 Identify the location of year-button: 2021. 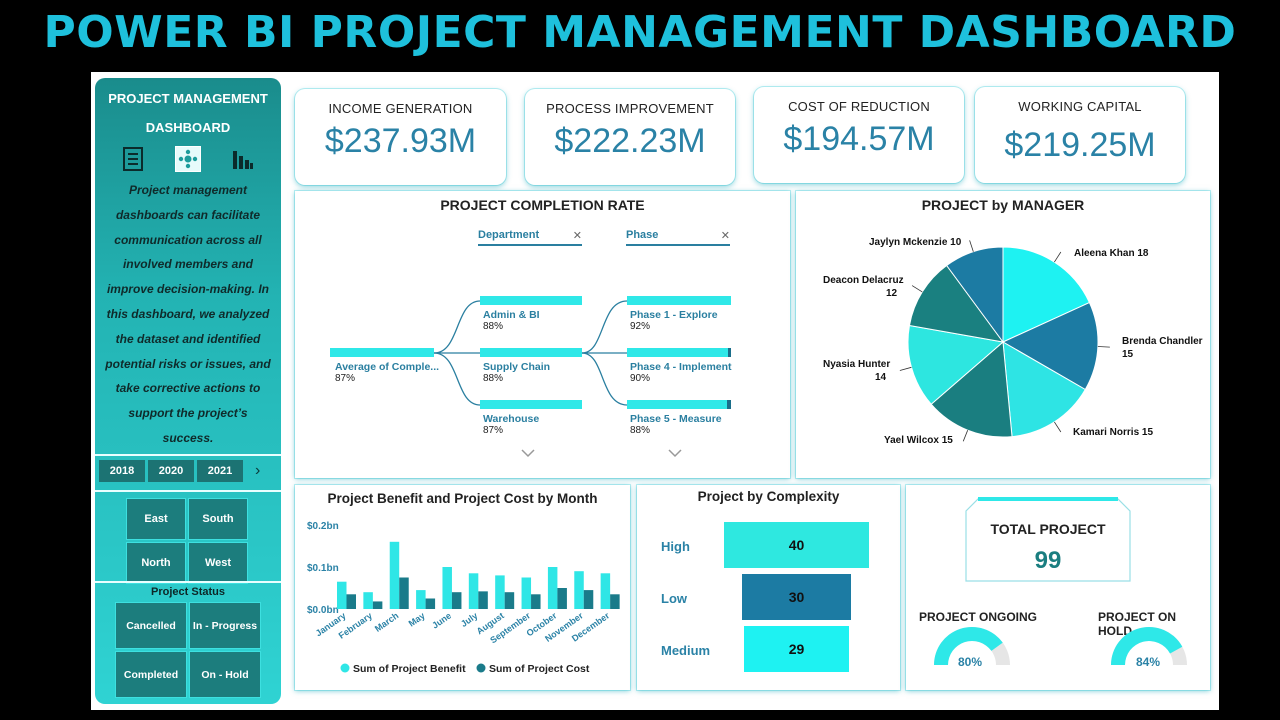
(220, 471).